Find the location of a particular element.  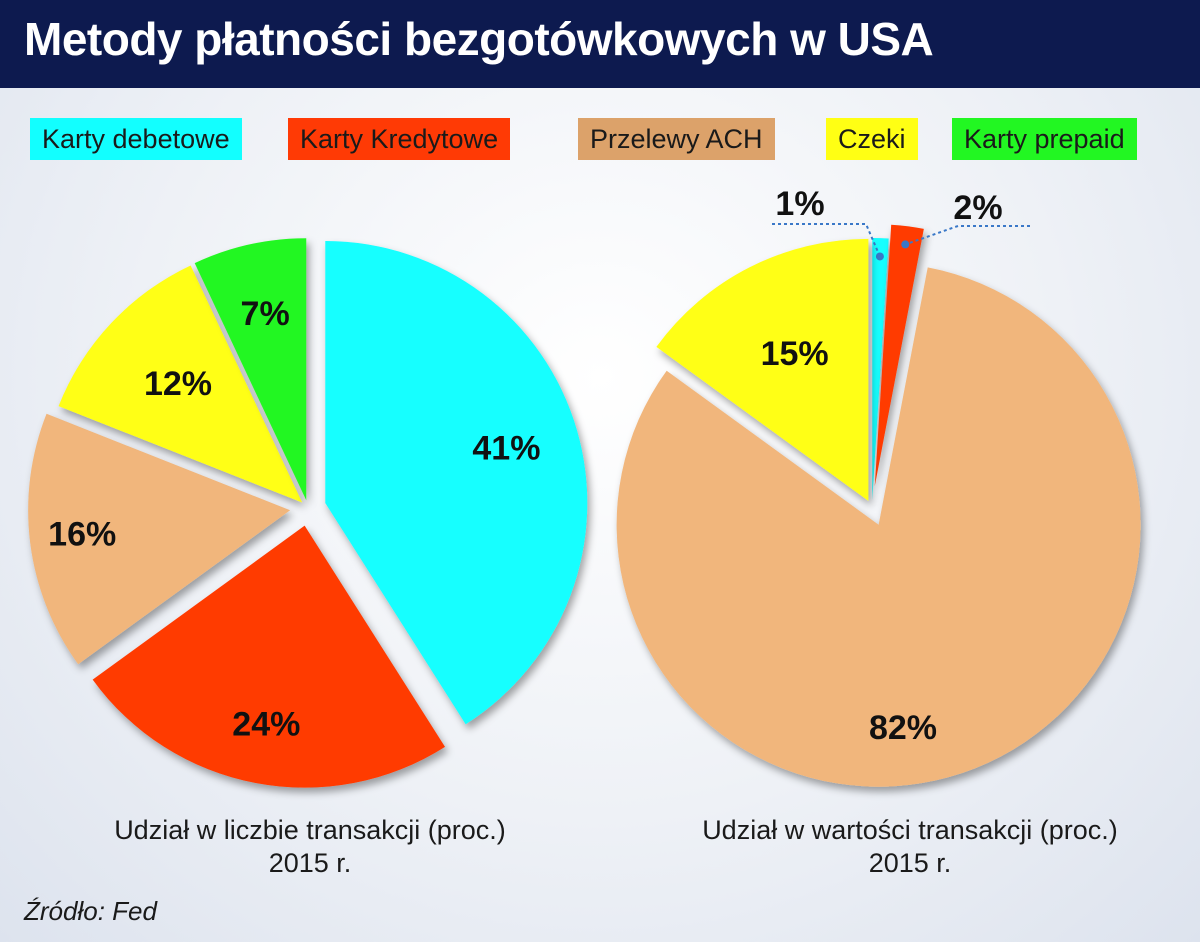

pie-label-credit: 2% is located at coordinates (977, 208).